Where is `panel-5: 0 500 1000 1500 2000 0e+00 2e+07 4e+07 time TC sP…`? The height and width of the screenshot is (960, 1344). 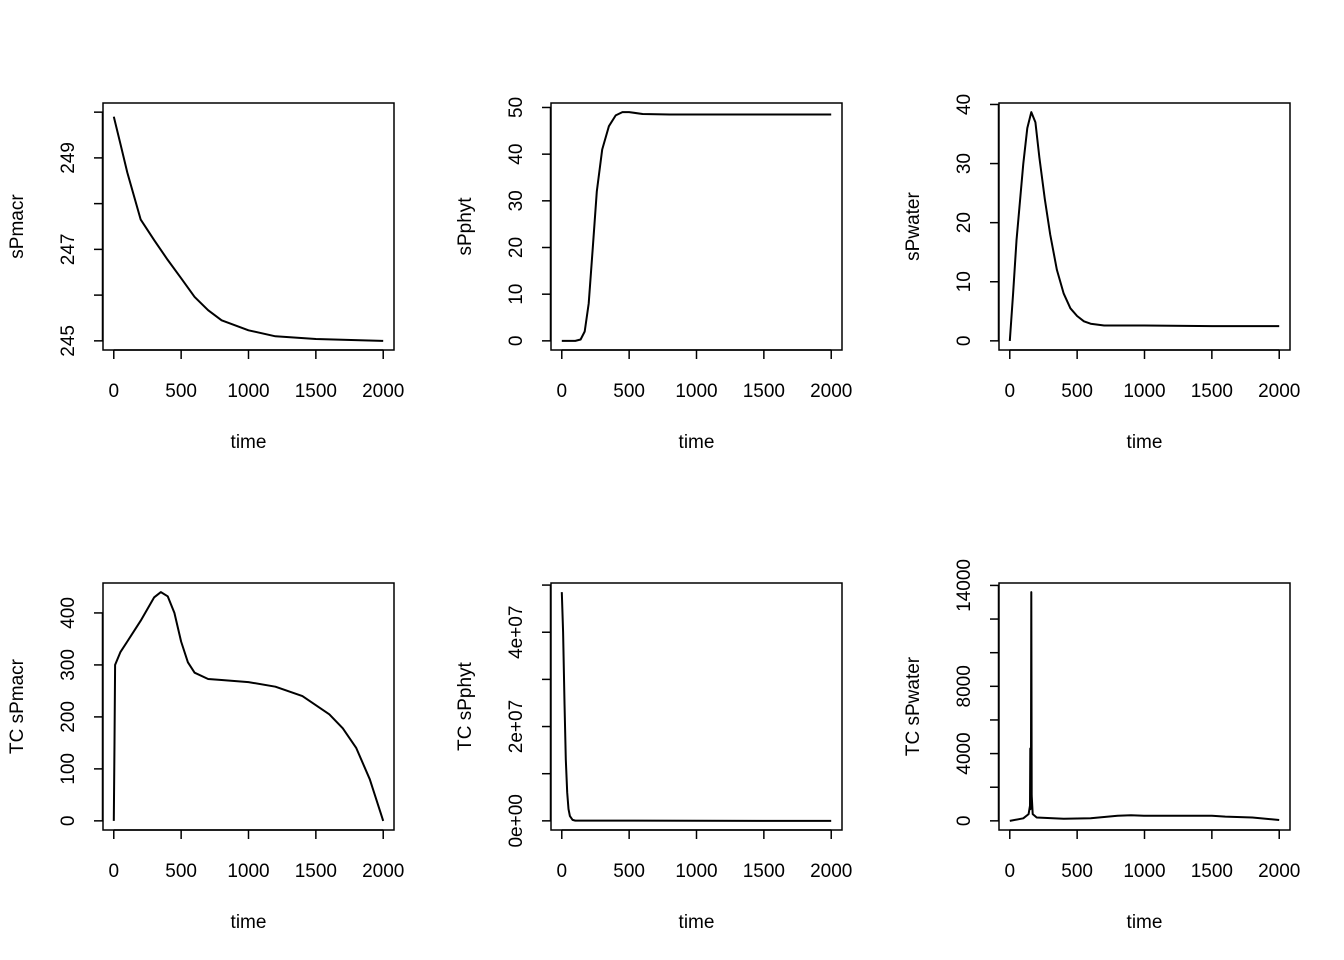 panel-5: 0 500 1000 1500 2000 0e+00 2e+07 4e+07 time TC sP… is located at coordinates (653, 757).